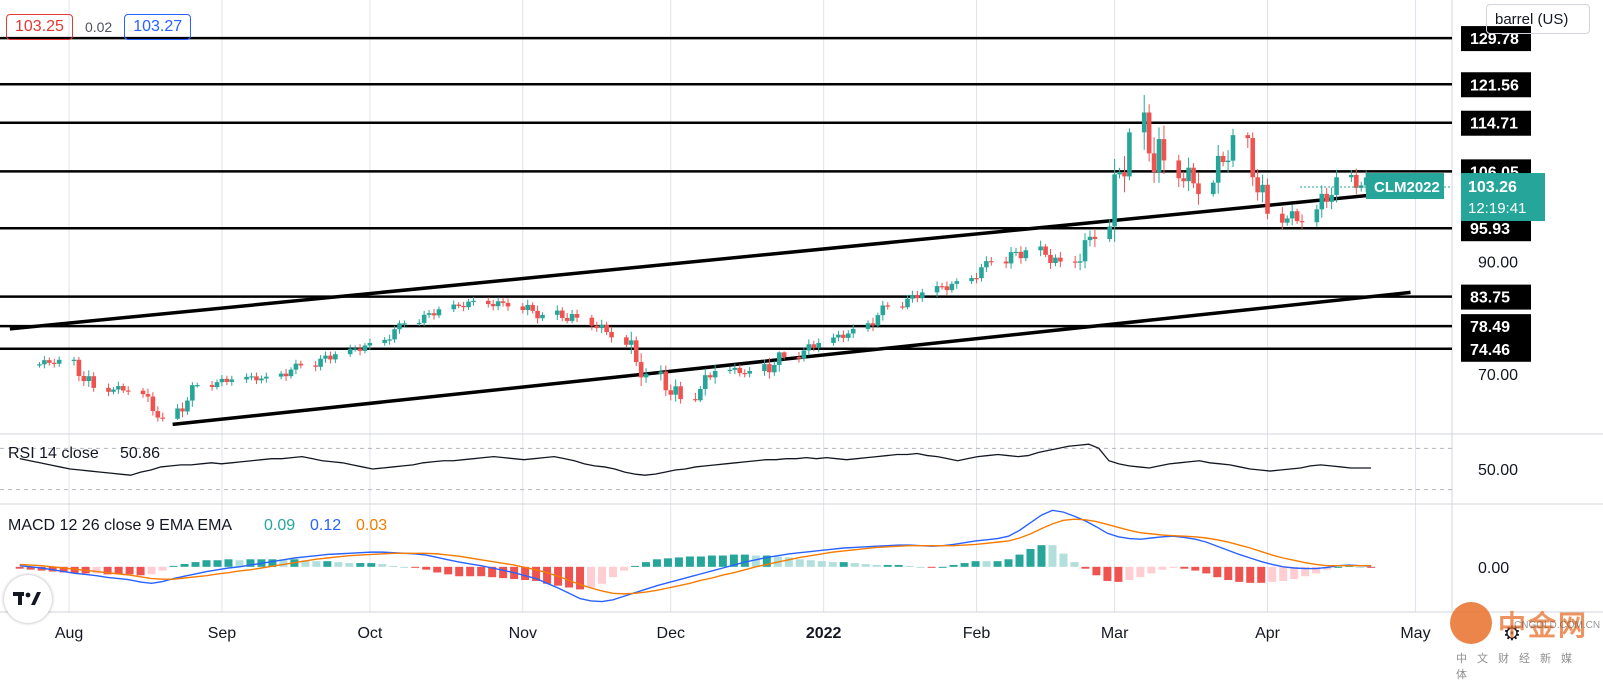  I want to click on watermark-title: 中金网, so click(1543, 625).